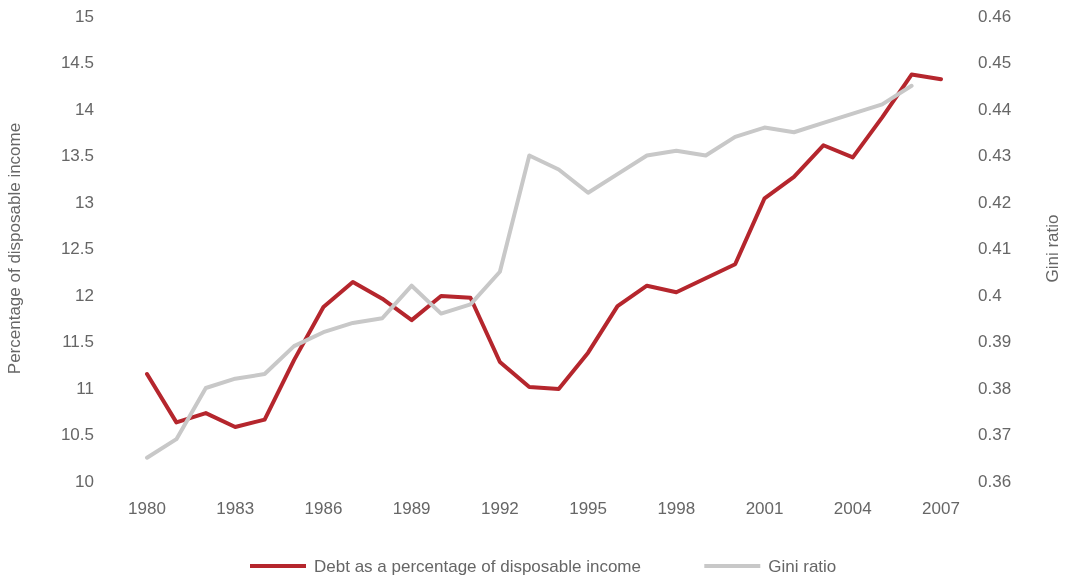 This screenshot has width=1072, height=582. I want to click on y2-tick-label: 0.45, so click(995, 63).